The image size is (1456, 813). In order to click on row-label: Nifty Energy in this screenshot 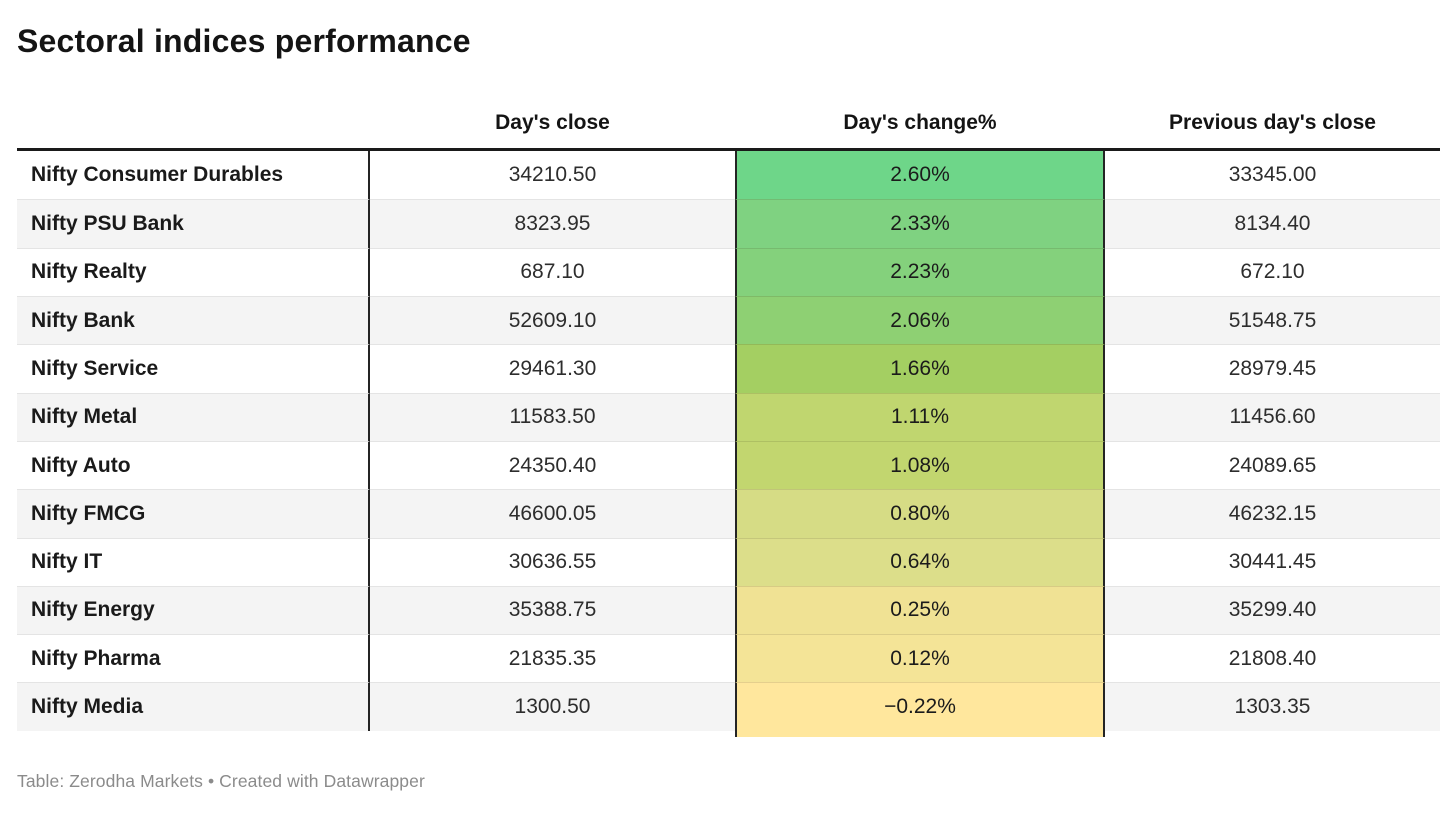, I will do `click(193, 610)`.